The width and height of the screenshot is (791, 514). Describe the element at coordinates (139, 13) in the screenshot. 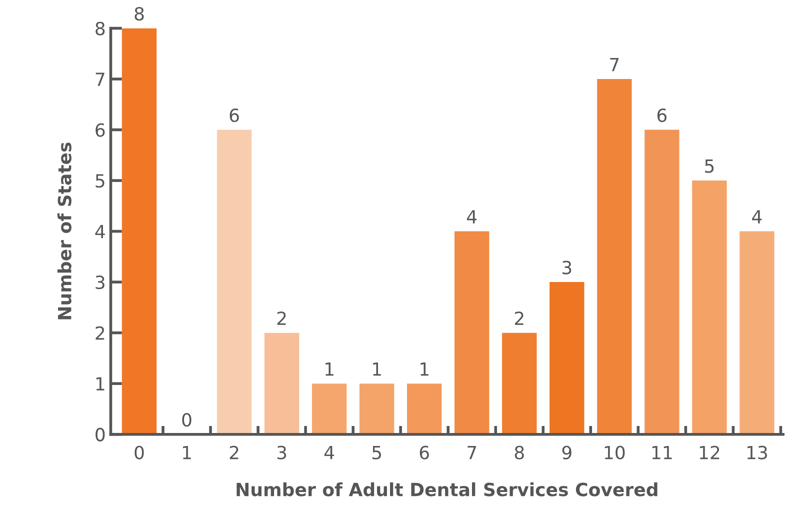

I see `data-label: 8` at that location.